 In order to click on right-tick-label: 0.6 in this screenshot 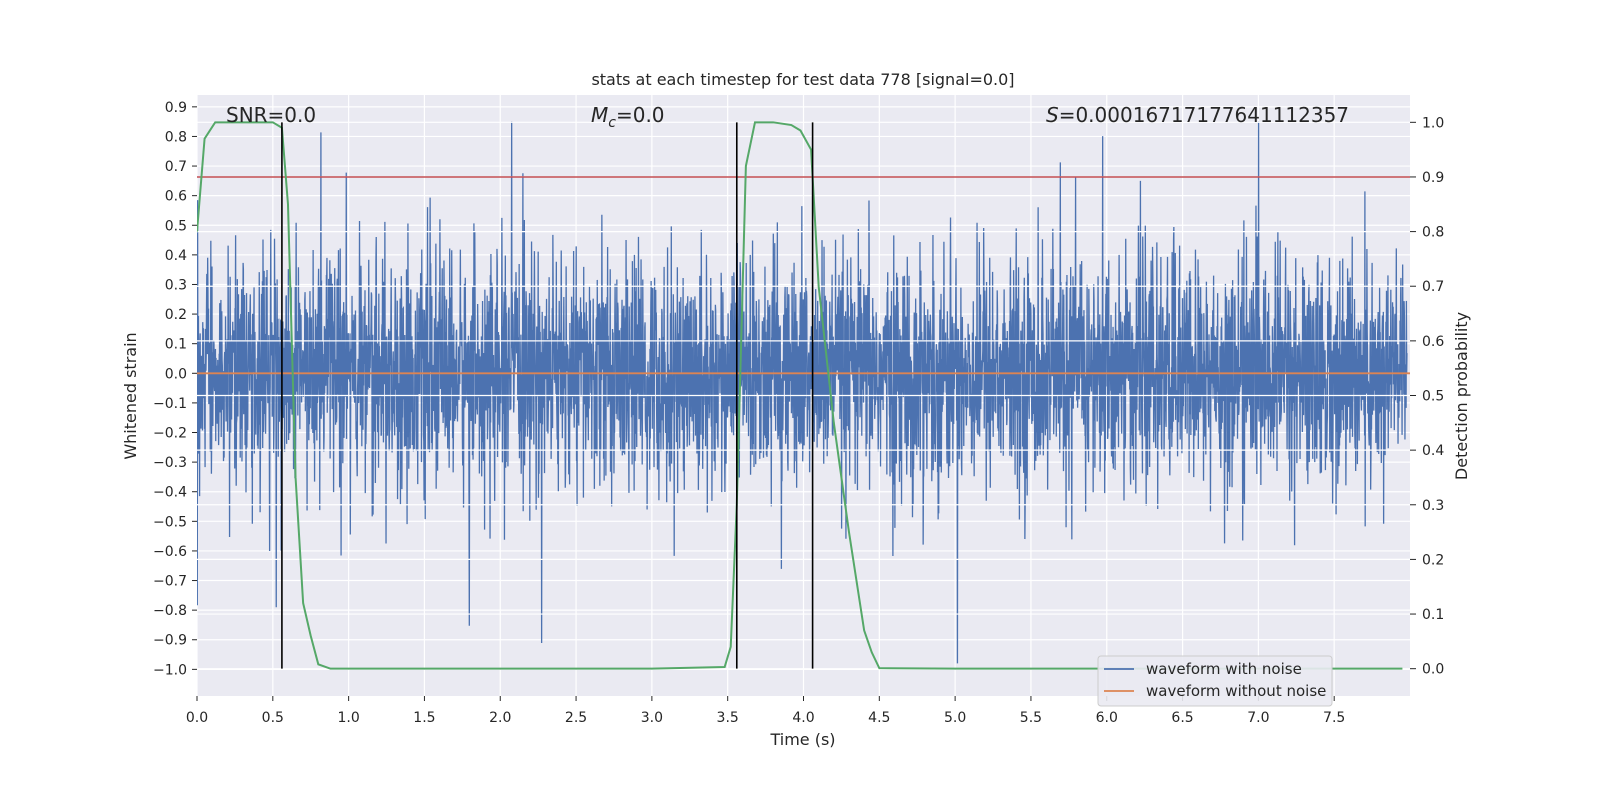, I will do `click(1433, 342)`.